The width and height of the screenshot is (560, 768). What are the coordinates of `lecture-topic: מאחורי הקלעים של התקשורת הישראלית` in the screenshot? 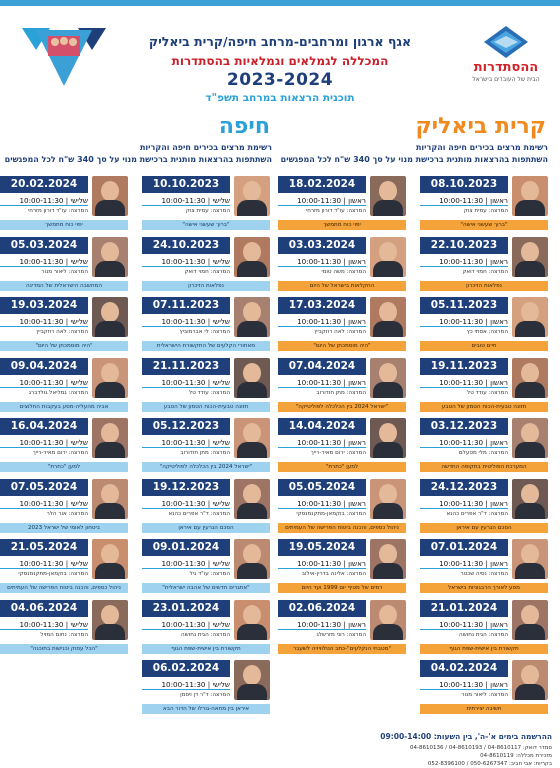 It's located at (206, 346).